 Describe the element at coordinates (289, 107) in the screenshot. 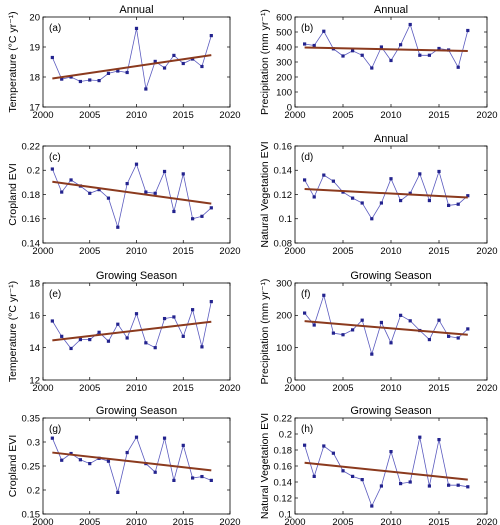

I see `y-tick-label: 0` at that location.